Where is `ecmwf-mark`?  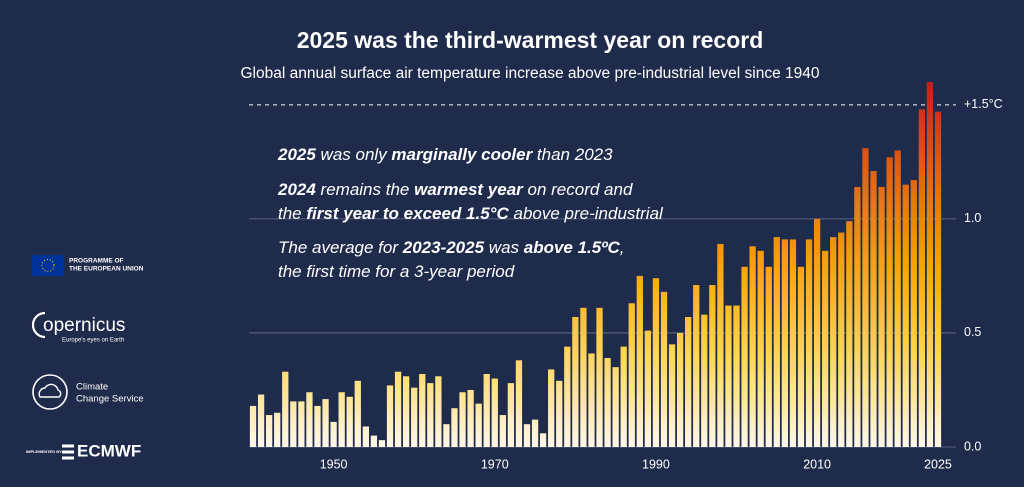 ecmwf-mark is located at coordinates (68, 452).